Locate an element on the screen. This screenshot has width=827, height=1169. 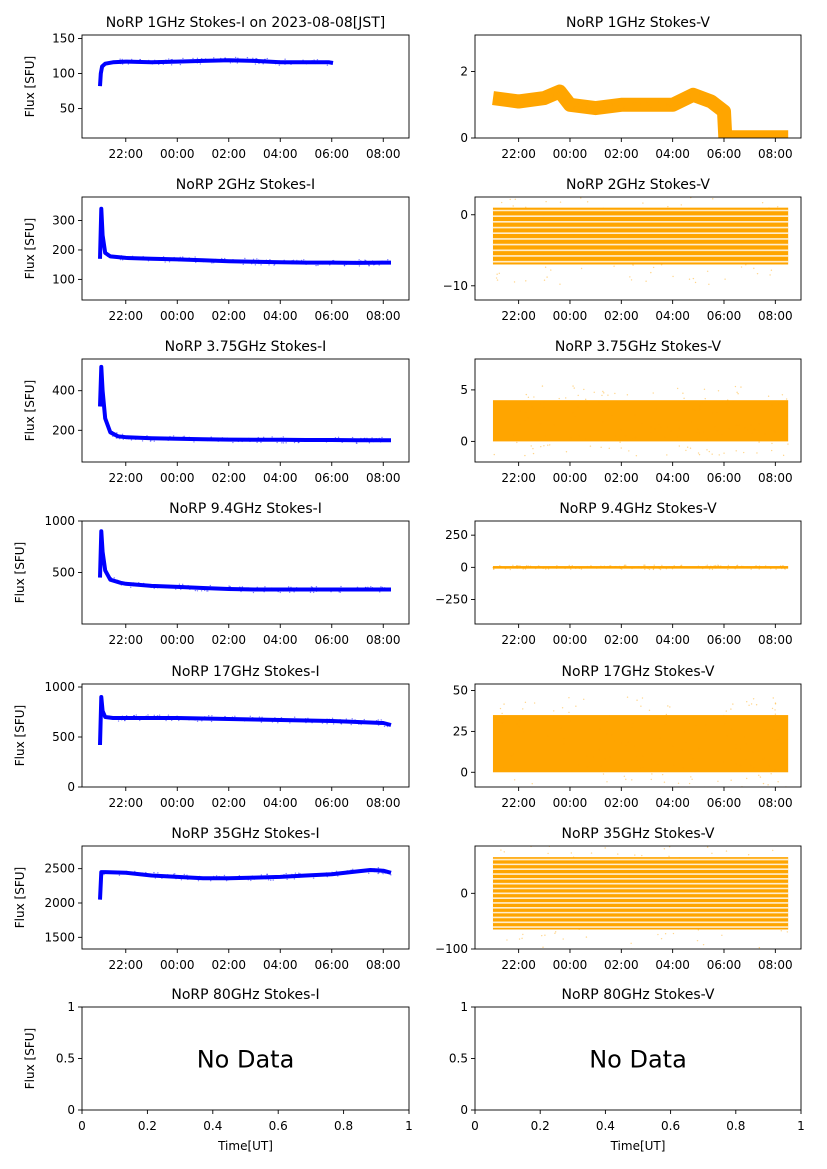
axes-frame is located at coordinates (245, 248).